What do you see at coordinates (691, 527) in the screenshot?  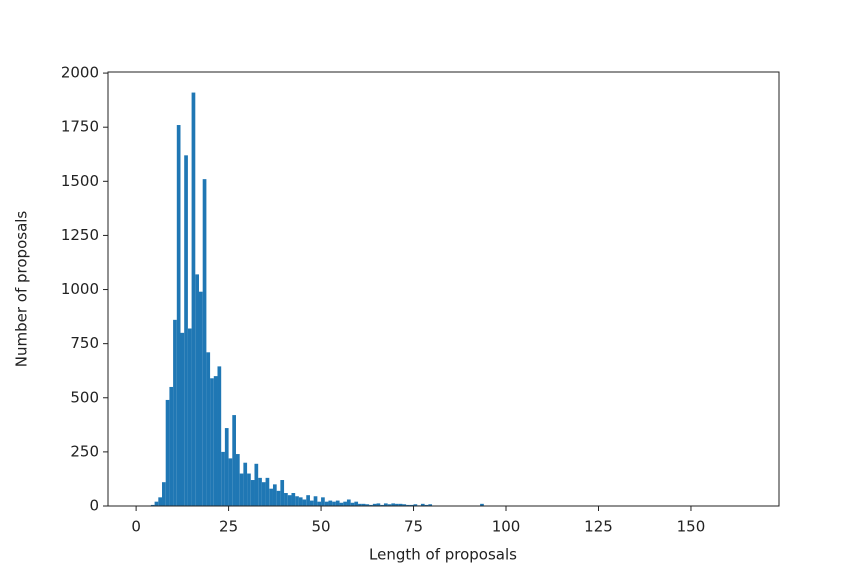 I see `x-tick-label: 150` at bounding box center [691, 527].